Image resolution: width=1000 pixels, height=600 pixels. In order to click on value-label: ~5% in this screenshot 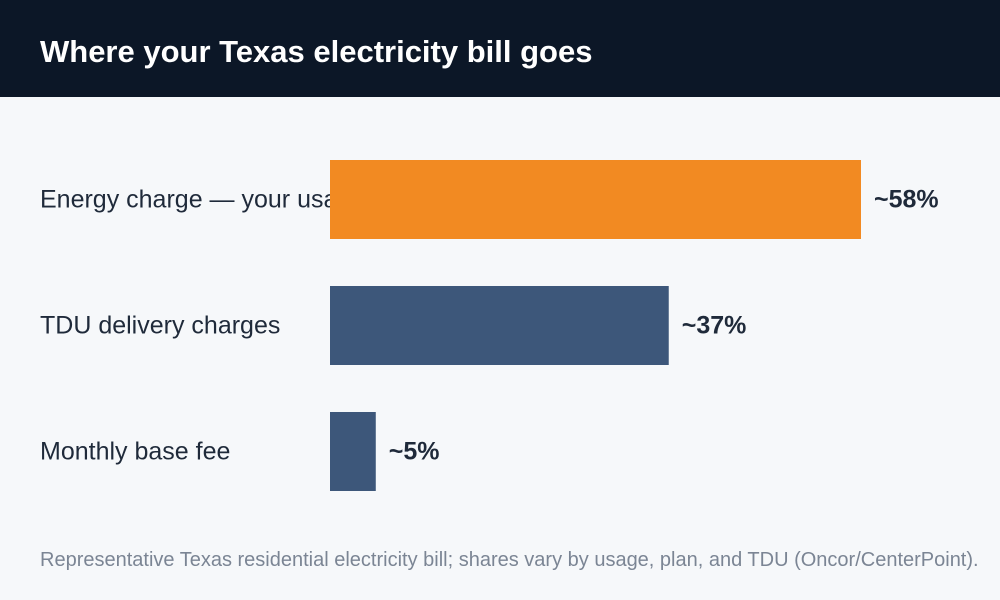, I will do `click(414, 452)`.